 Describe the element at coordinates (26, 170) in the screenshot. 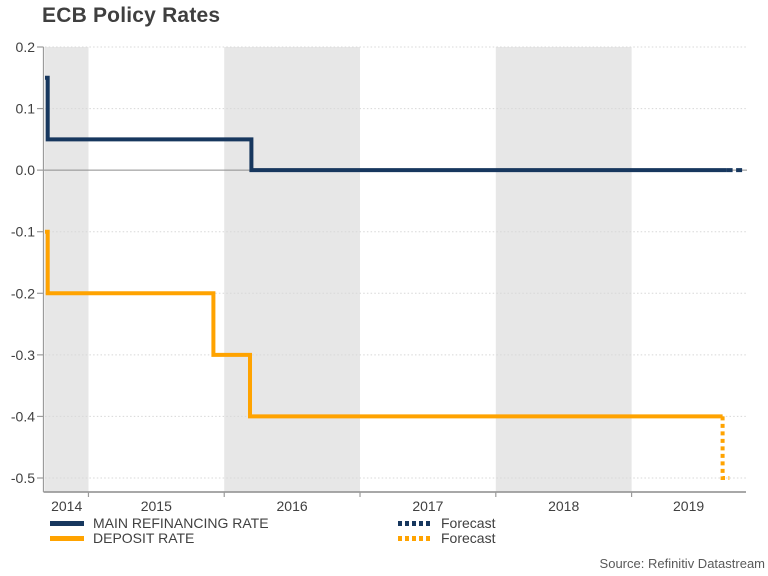

I see `svg-text: 0.0` at that location.